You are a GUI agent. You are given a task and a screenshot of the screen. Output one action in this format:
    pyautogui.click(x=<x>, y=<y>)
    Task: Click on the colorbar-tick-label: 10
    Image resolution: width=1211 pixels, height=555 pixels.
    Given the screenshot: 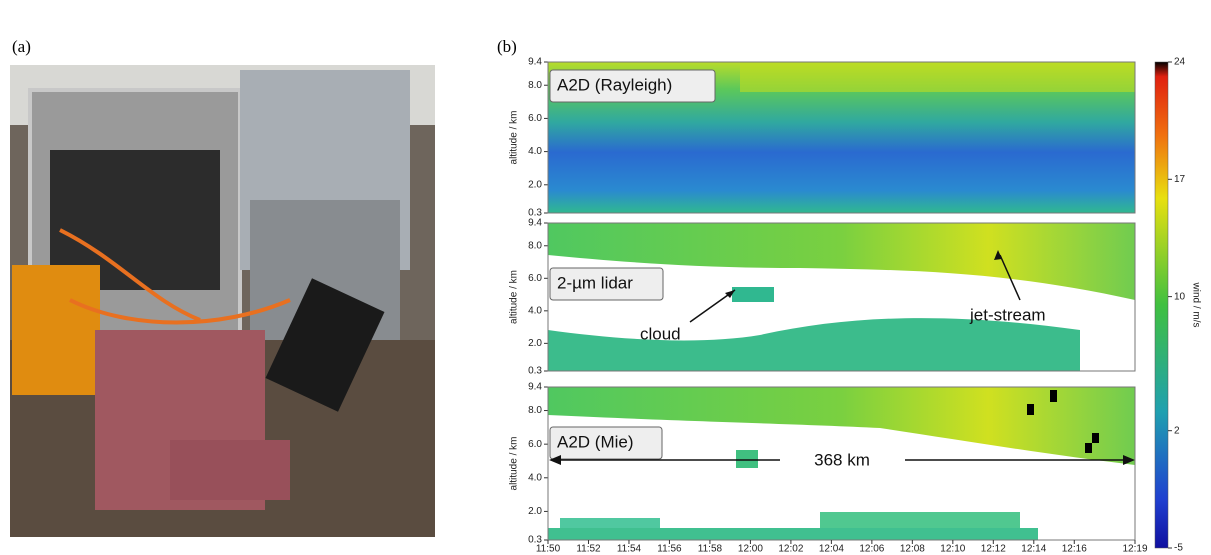 What is the action you would take?
    pyautogui.click(x=1180, y=296)
    